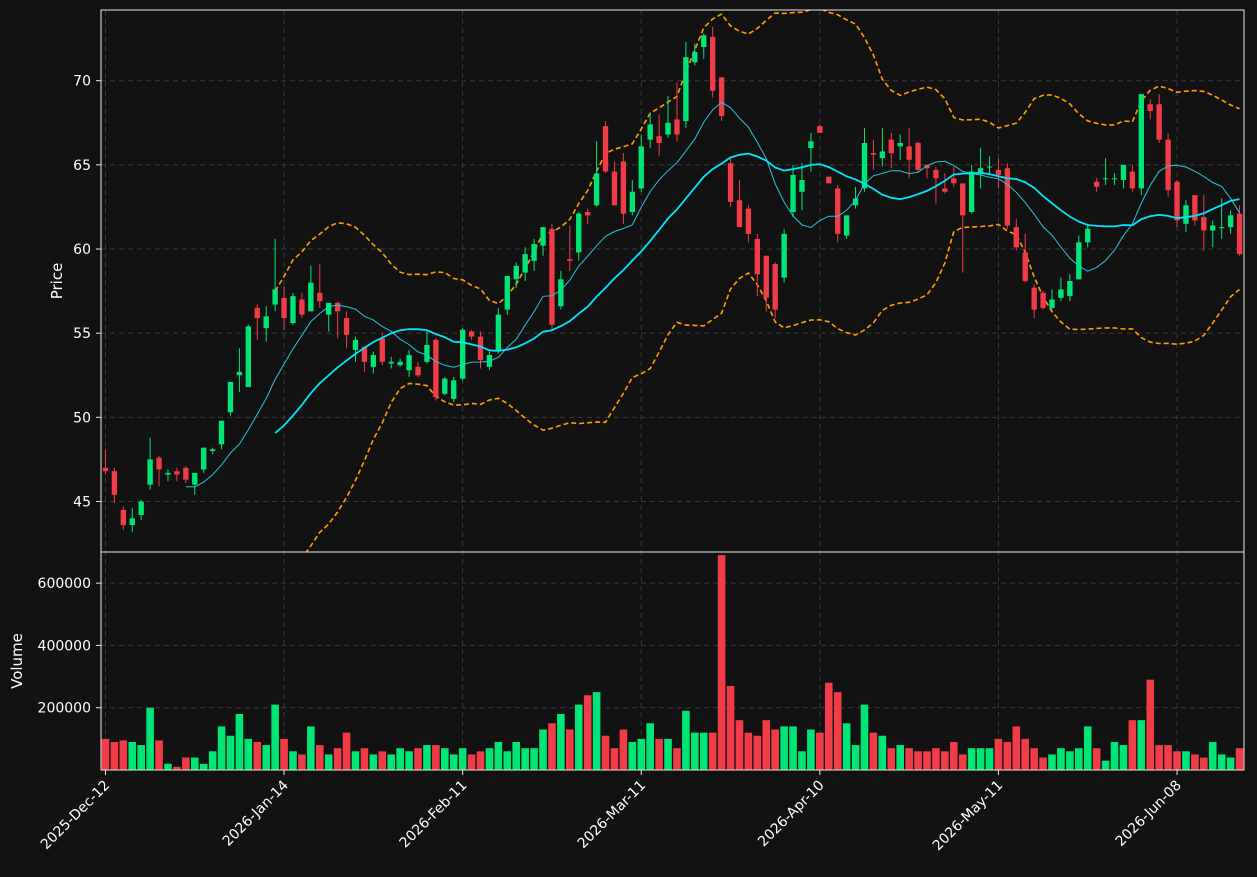  What do you see at coordinates (64, 646) in the screenshot?
I see `volume-tick-label: 400000` at bounding box center [64, 646].